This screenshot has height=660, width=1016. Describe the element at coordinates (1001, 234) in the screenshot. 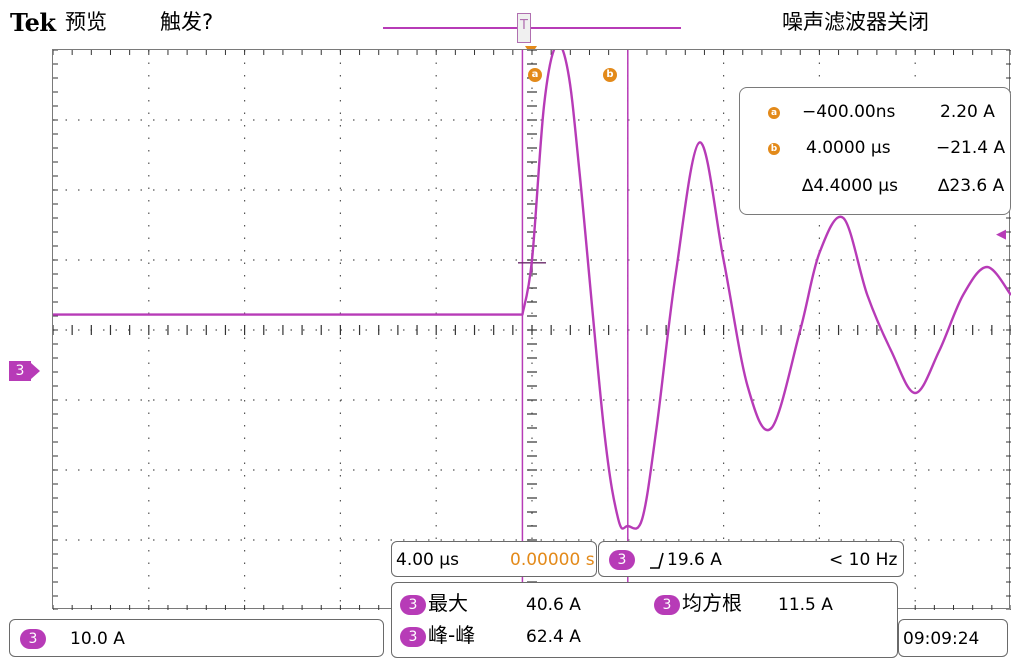

I see `trigger-level-arrow-icon: ◀` at that location.